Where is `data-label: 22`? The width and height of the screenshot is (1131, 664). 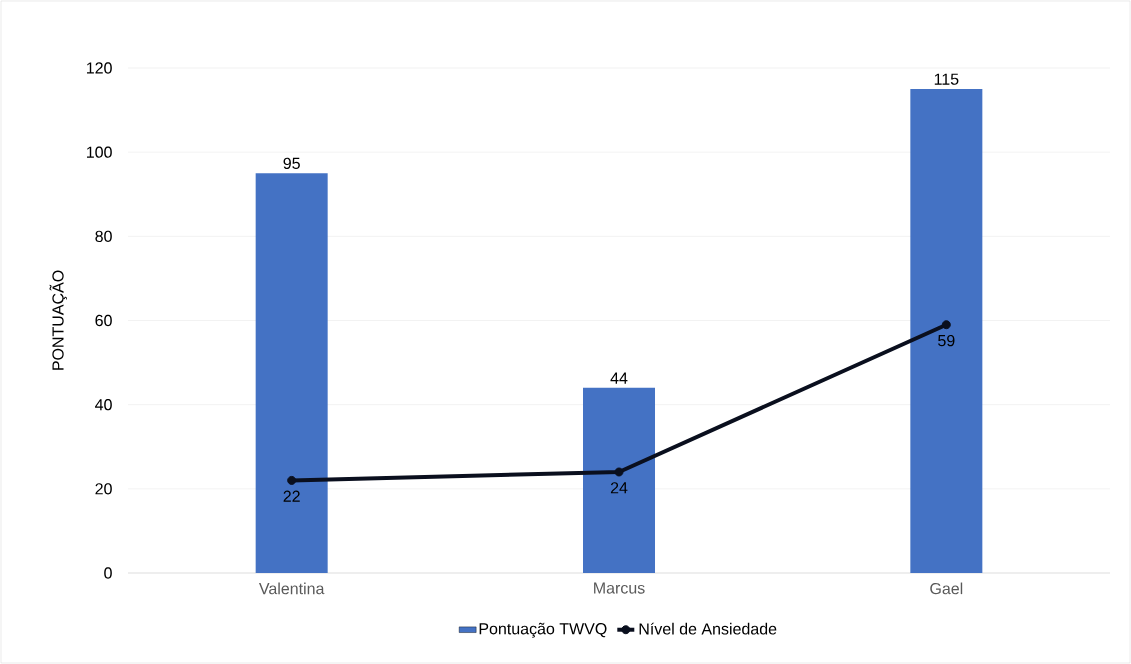
data-label: 22 is located at coordinates (291, 496).